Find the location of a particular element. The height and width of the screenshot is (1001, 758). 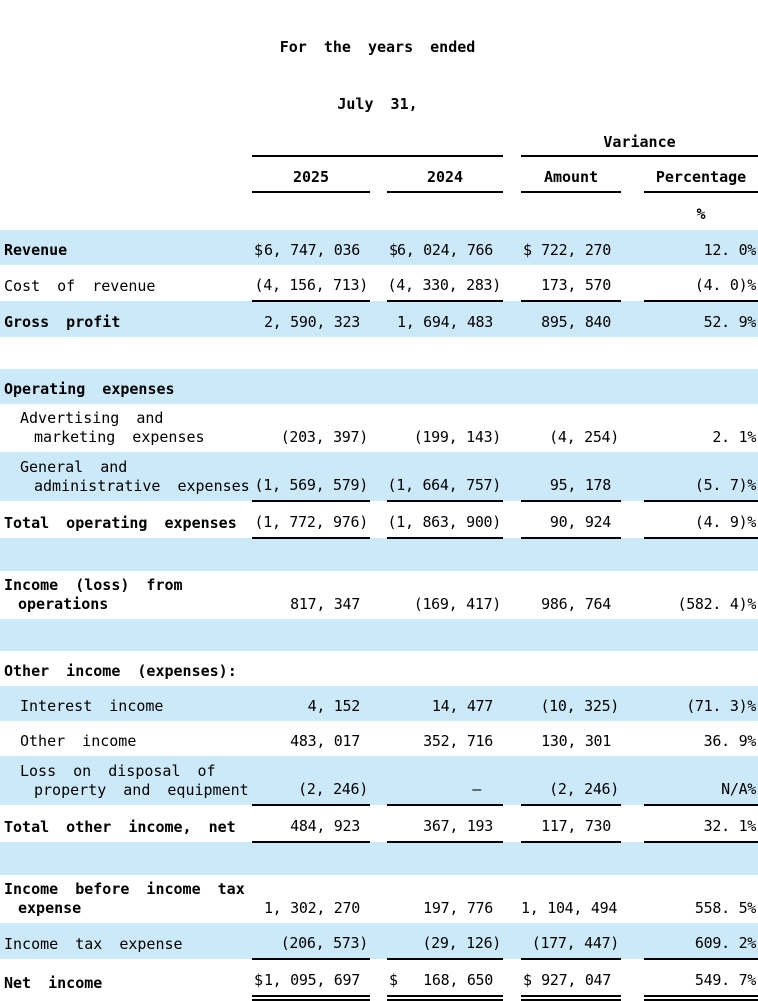

row-label: Income (loss) from operations is located at coordinates (126, 595).